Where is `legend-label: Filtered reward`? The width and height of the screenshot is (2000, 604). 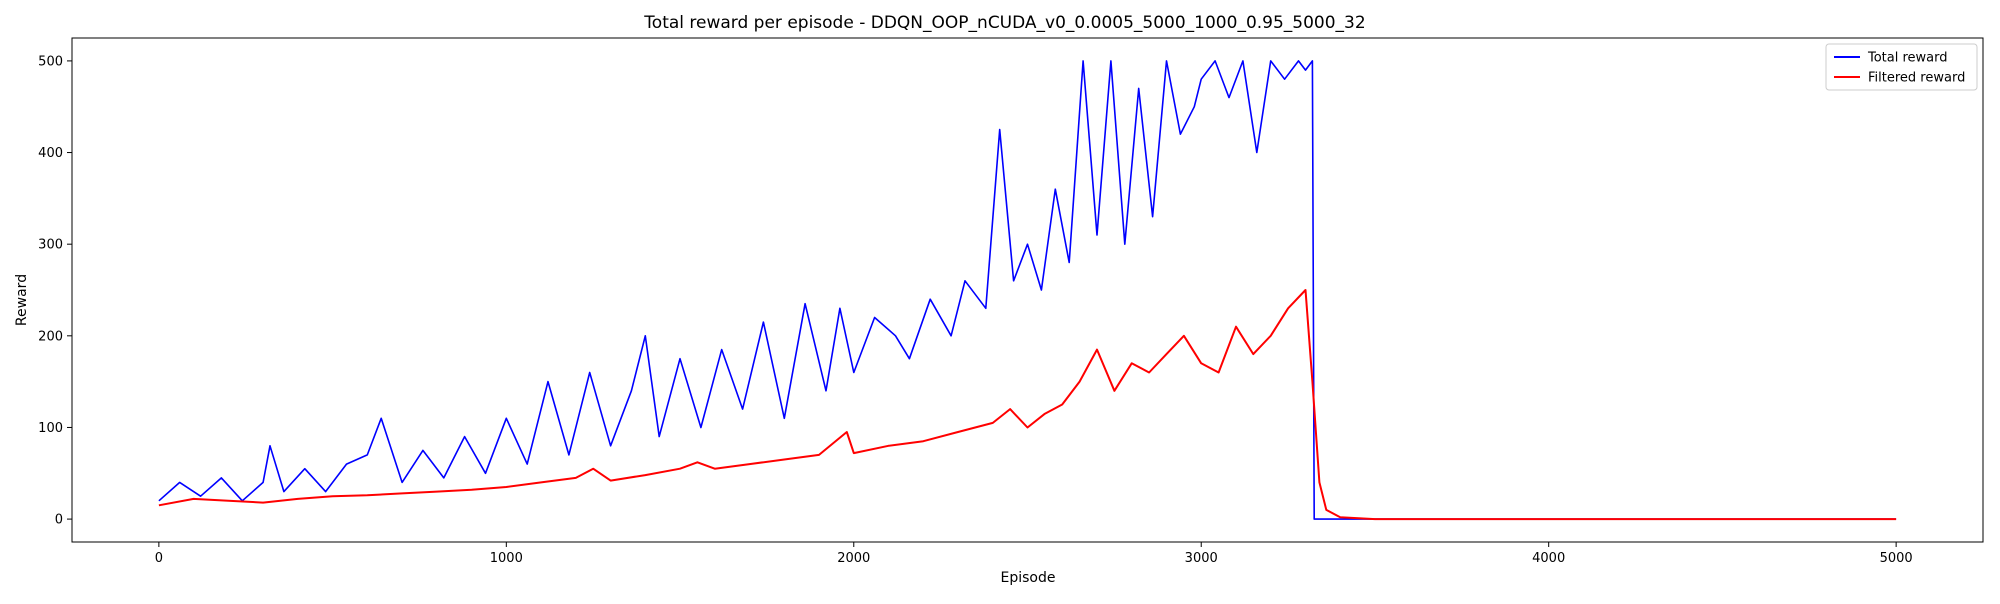
legend-label: Filtered reward is located at coordinates (1916, 78).